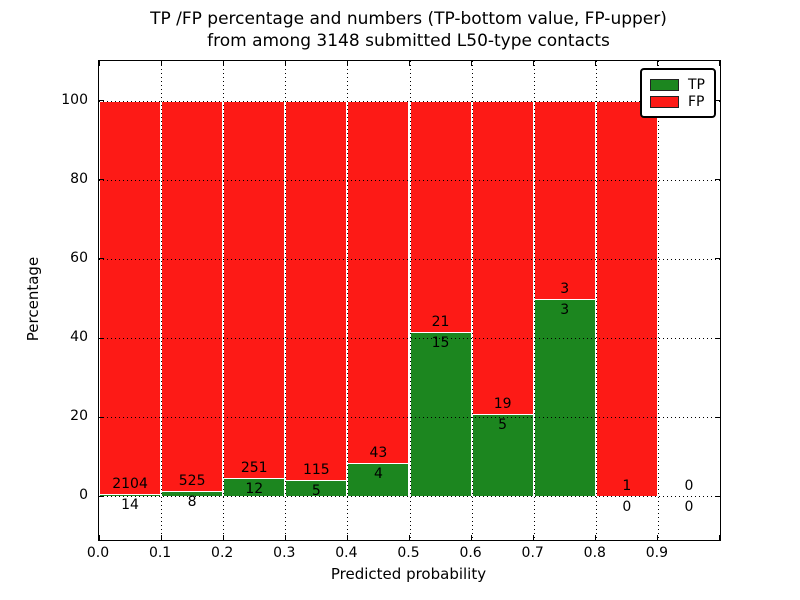 This screenshot has height=600, width=800. What do you see at coordinates (222, 553) in the screenshot?
I see `x-tick-label: 0.2` at bounding box center [222, 553].